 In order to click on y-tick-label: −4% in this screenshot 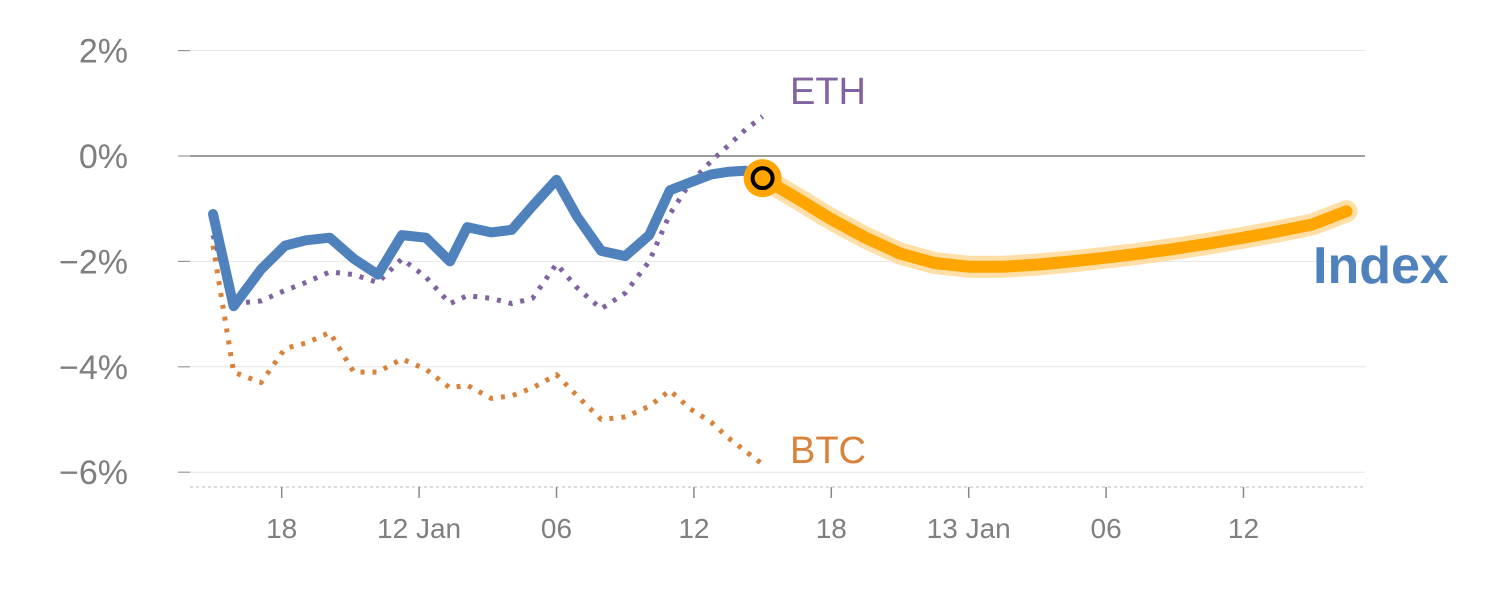, I will do `click(93, 368)`.